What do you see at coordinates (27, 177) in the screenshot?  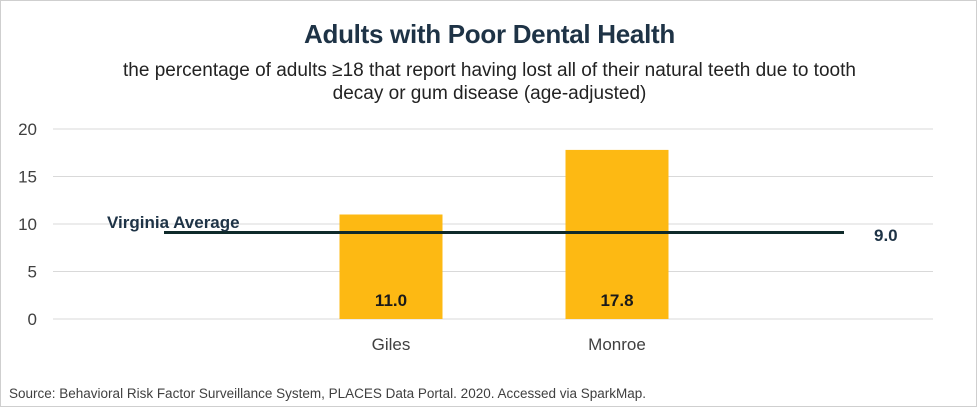 I see `y-tick-label: 15` at bounding box center [27, 177].